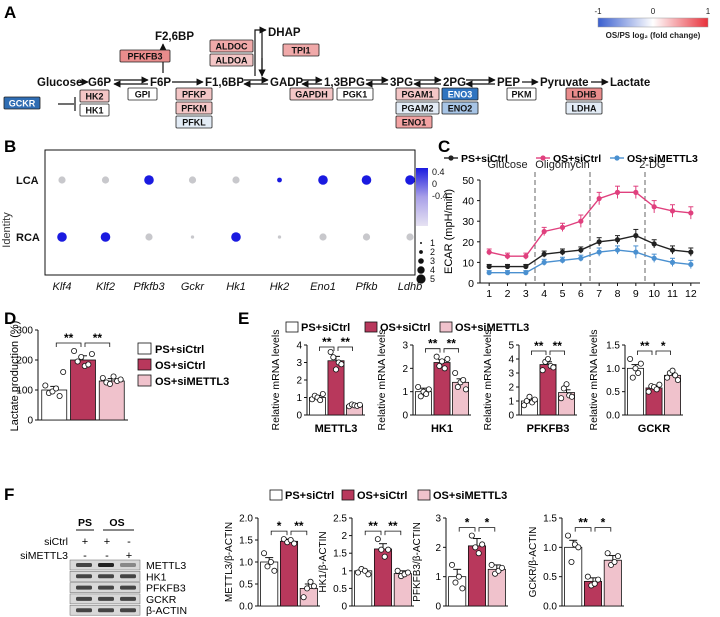  I want to click on axis-title: PFKFB3/β-ACTIN, so click(417, 562).